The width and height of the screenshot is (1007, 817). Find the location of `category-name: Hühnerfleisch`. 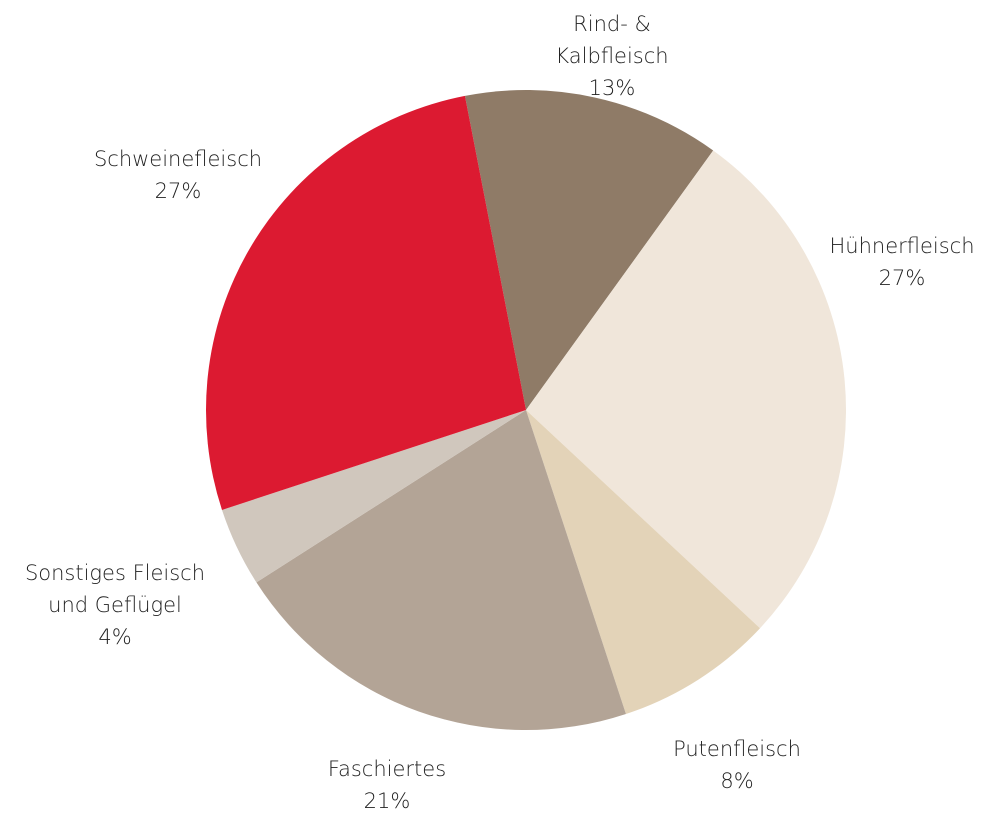

category-name: Hühnerfleisch is located at coordinates (902, 246).